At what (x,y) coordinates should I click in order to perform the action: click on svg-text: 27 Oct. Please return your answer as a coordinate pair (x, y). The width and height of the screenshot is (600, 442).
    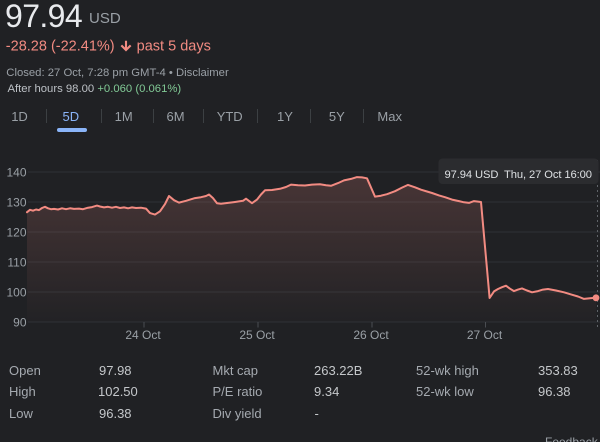
    Looking at the image, I should click on (485, 335).